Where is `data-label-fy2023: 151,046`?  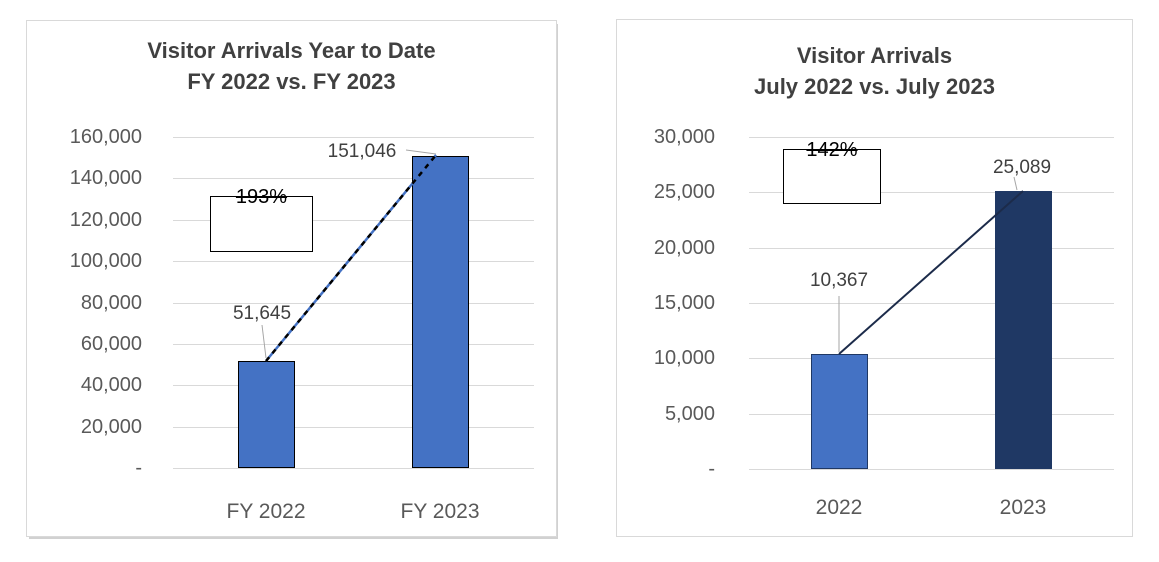
data-label-fy2023: 151,046 is located at coordinates (362, 151).